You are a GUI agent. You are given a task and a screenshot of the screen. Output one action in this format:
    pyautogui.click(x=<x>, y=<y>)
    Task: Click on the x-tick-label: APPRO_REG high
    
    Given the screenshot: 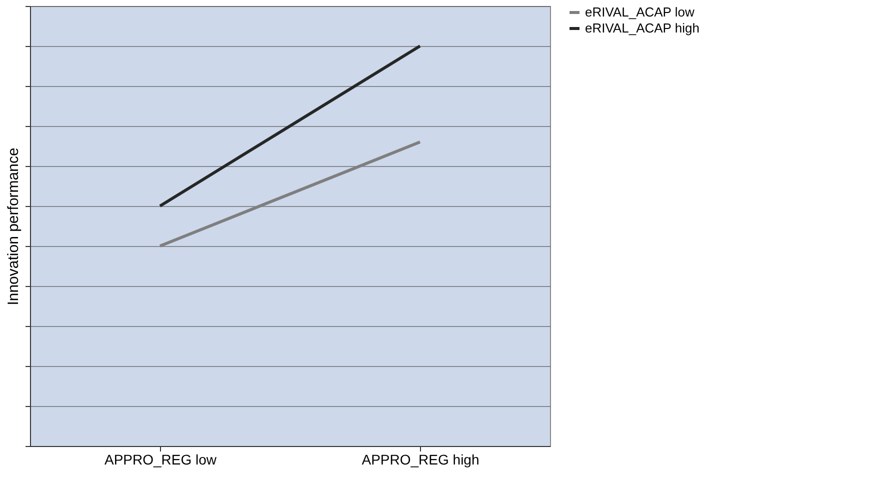 What is the action you would take?
    pyautogui.click(x=421, y=460)
    